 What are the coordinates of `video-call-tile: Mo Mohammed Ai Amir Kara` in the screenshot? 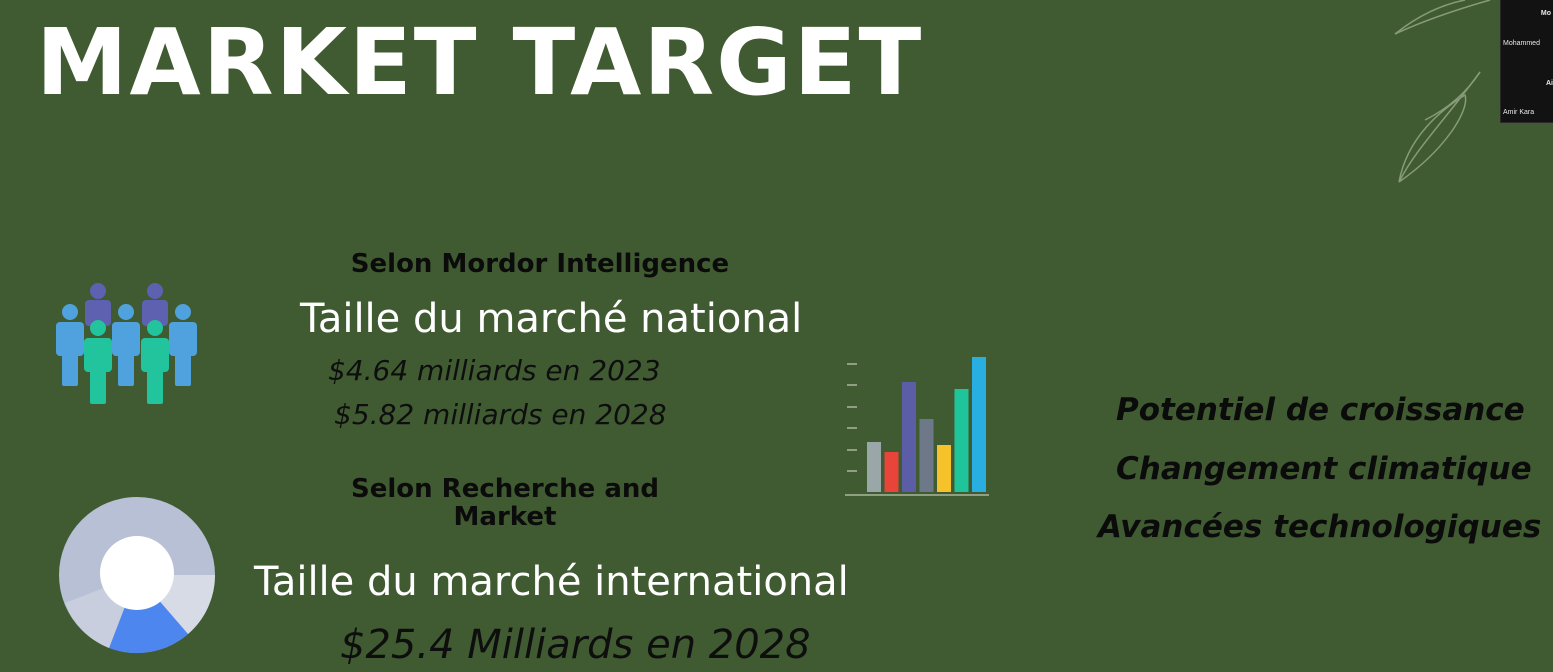 It's located at (1526, 61).